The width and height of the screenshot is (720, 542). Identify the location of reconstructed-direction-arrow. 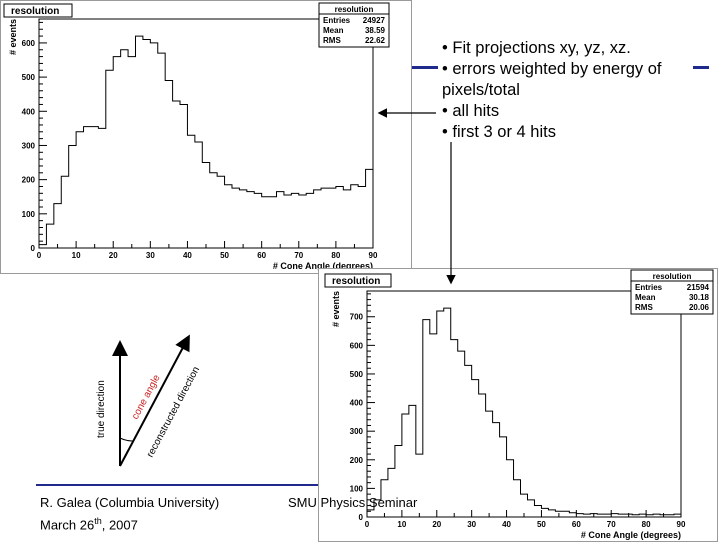
(154, 400).